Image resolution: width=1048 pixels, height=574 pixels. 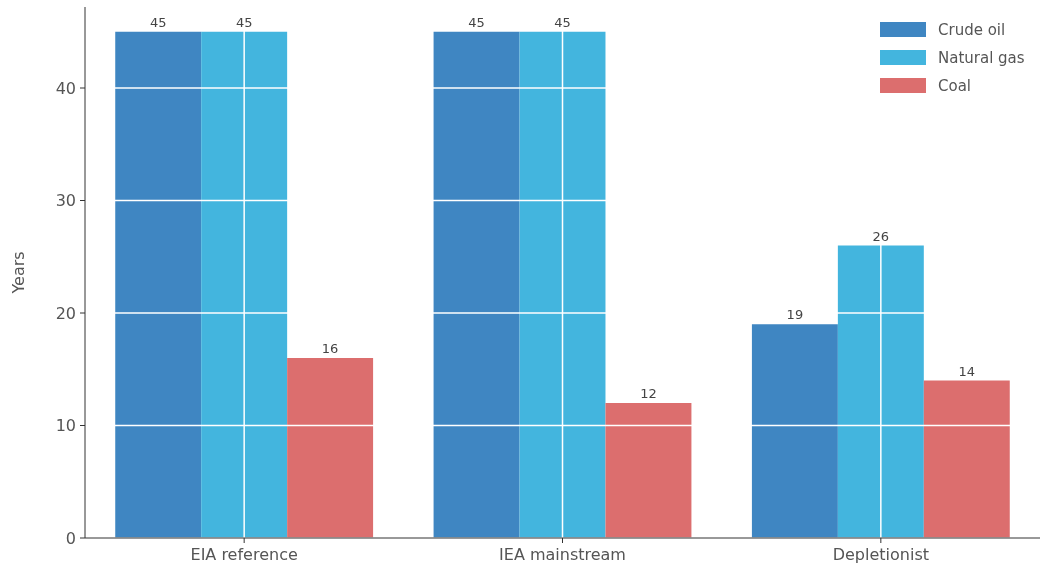 I want to click on data-label: 16, so click(x=330, y=348).